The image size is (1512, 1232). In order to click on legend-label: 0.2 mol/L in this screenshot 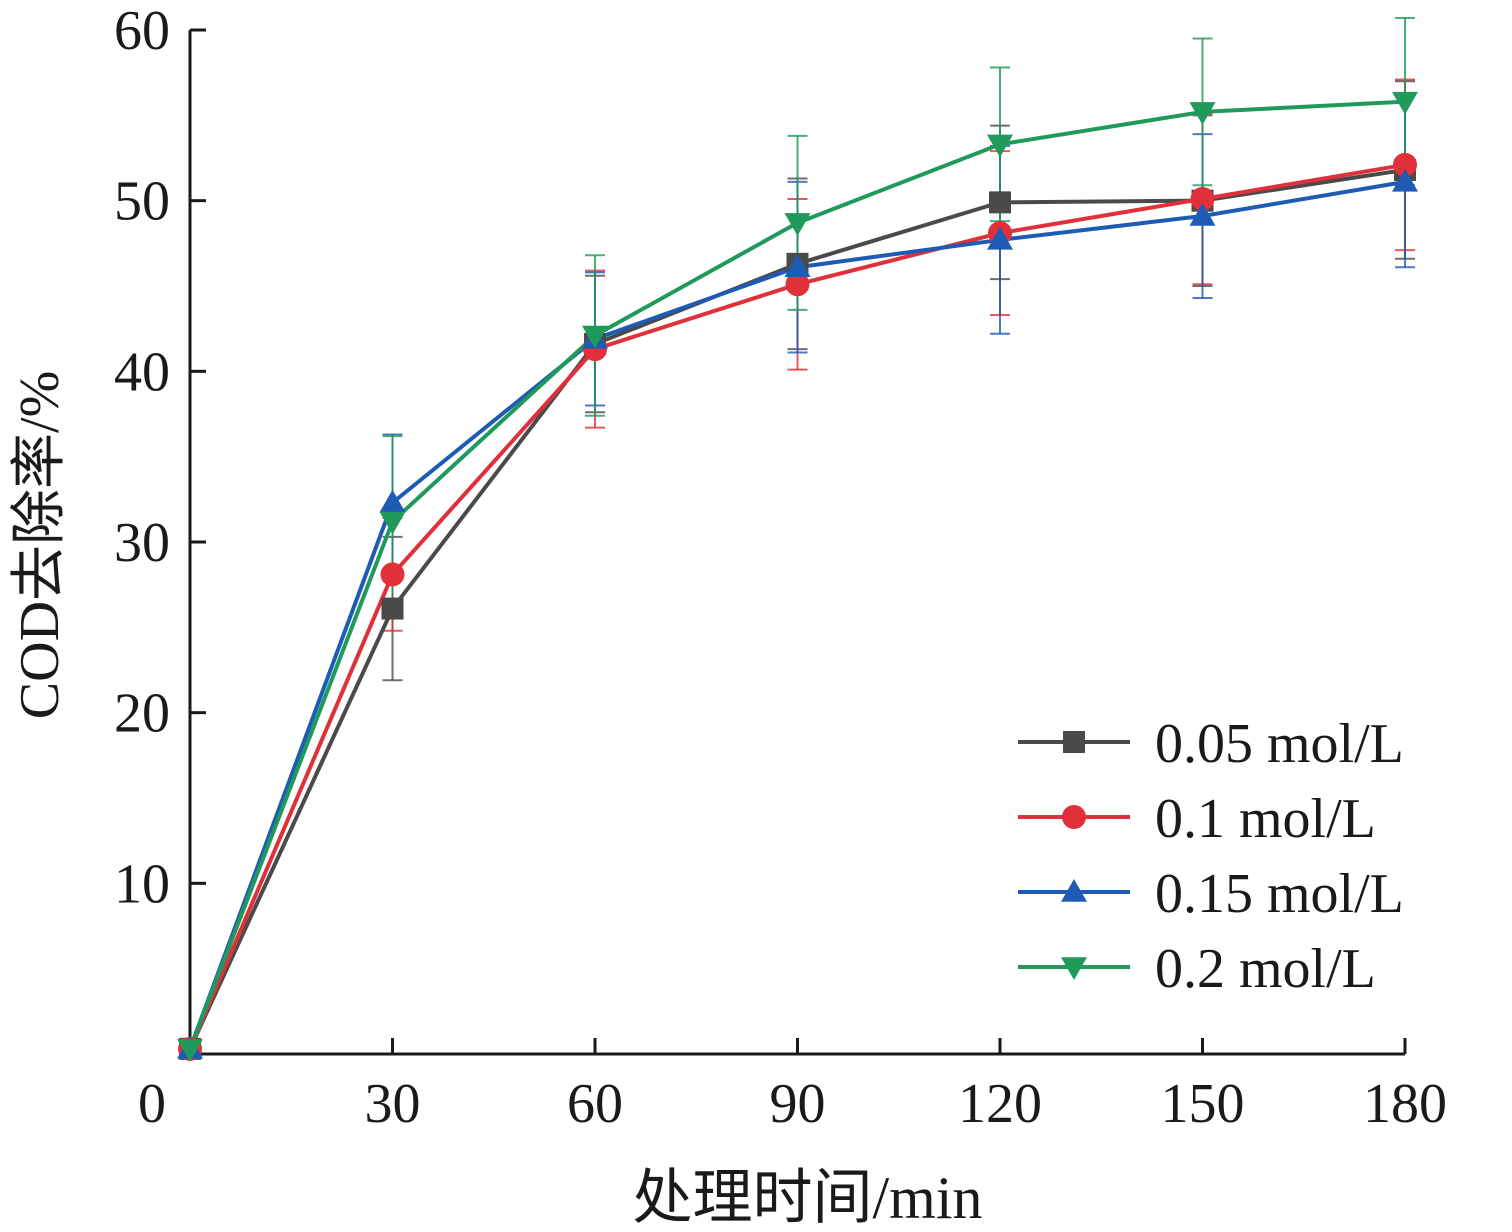, I will do `click(1265, 969)`.